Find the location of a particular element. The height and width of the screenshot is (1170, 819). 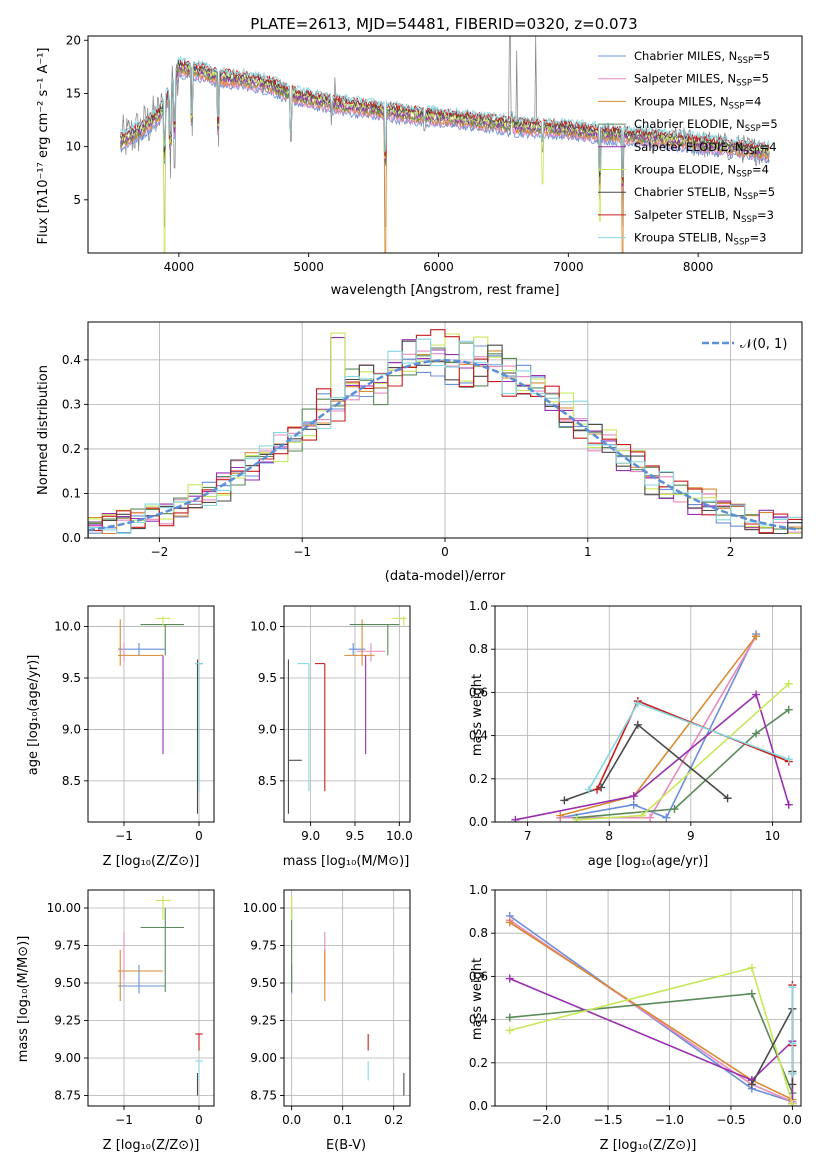

x-tick-label: 5000 is located at coordinates (308, 267).